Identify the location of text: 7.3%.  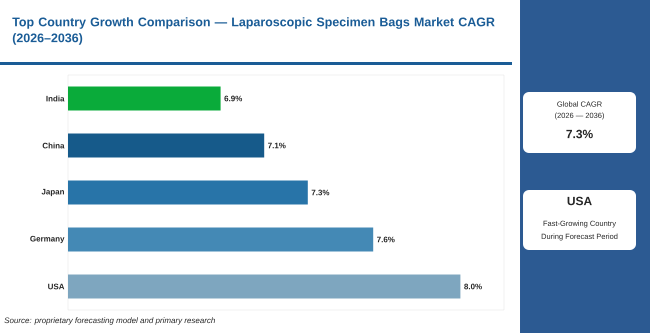
(579, 134).